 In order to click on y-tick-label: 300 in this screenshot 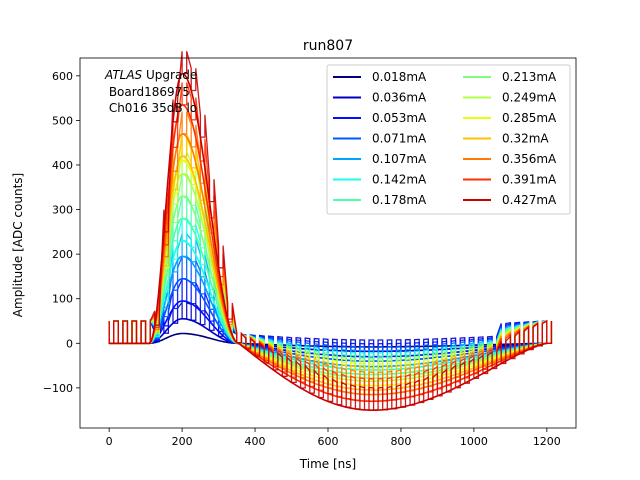, I will do `click(62, 210)`.